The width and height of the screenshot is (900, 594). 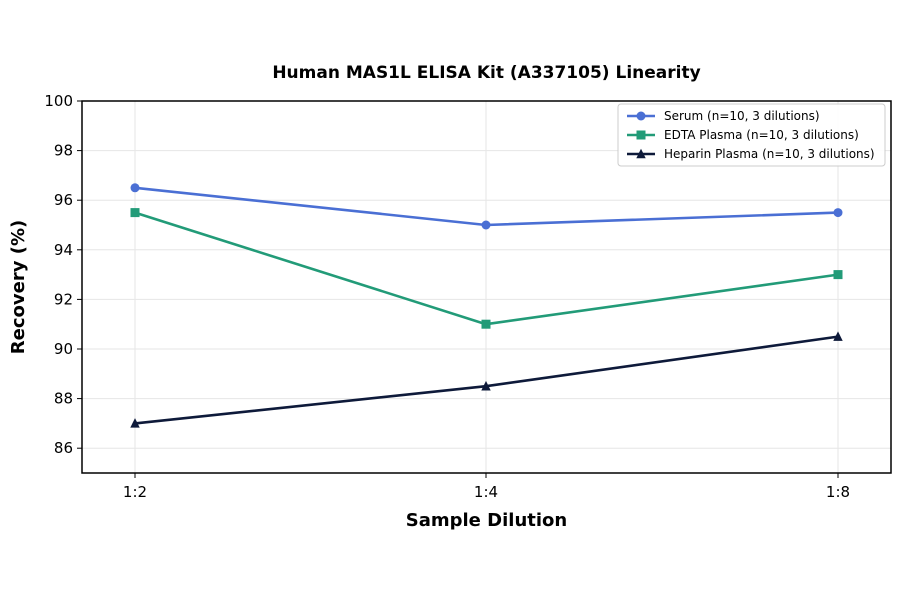 I want to click on legend-label: Heparin Plasma (n=10, 3 dilutions), so click(x=769, y=154).